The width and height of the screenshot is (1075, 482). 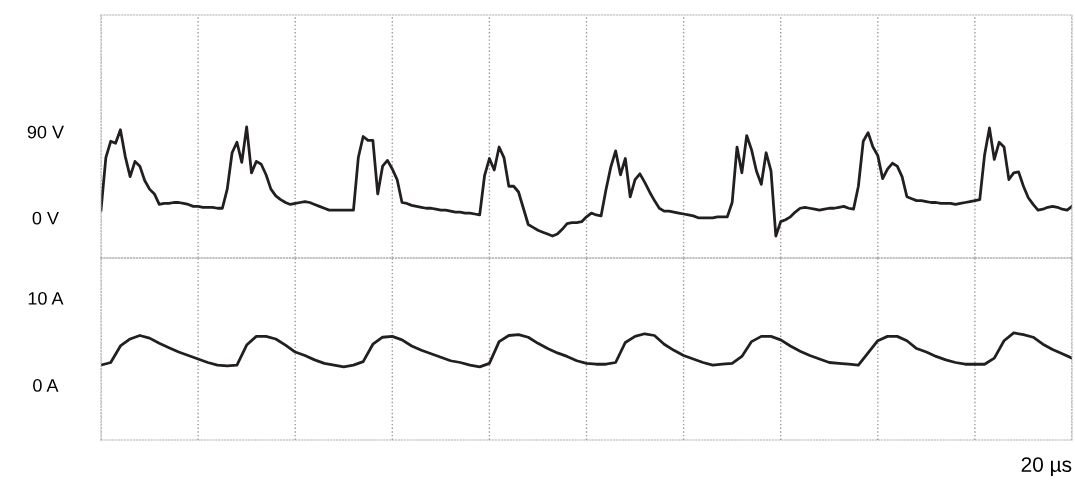 What do you see at coordinates (45, 218) in the screenshot?
I see `y-tick-label: 0 V` at bounding box center [45, 218].